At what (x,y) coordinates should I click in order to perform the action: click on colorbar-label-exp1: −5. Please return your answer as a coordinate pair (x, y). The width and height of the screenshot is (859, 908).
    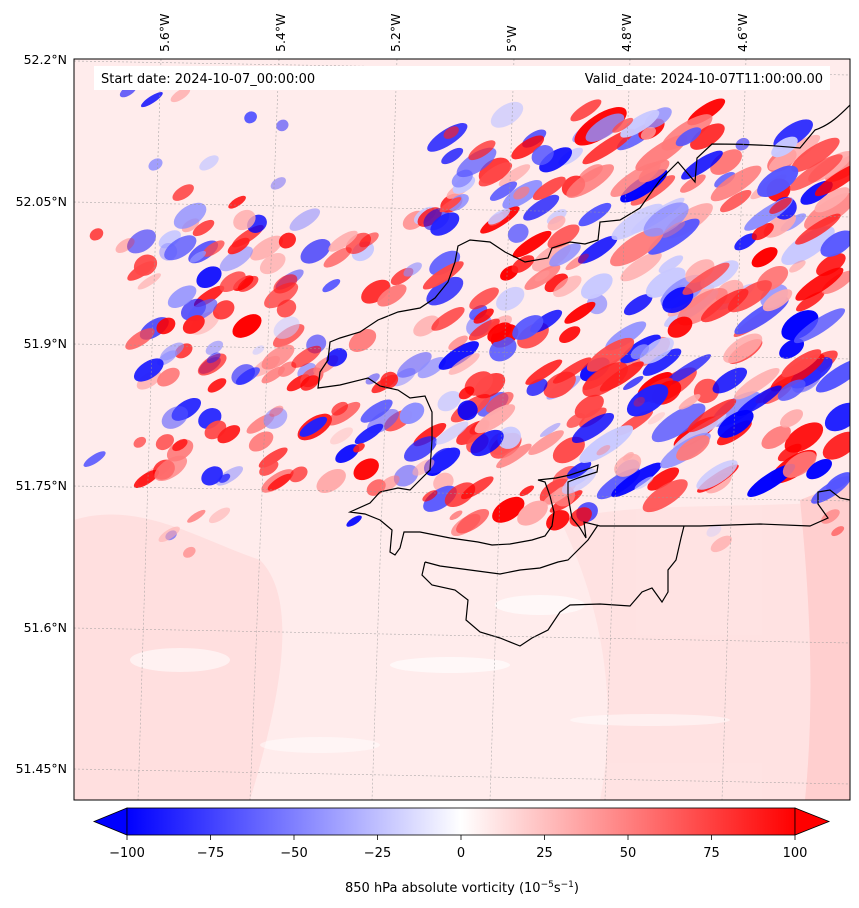
    Looking at the image, I should click on (547, 885).